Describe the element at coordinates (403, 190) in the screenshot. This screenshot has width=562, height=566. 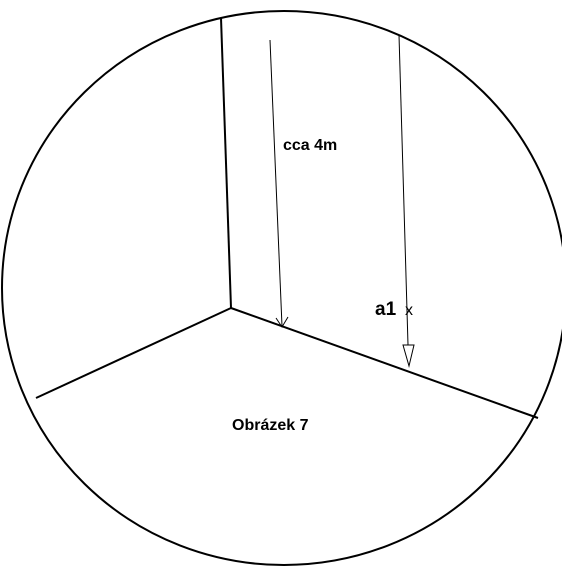
I see `plumb-line` at that location.